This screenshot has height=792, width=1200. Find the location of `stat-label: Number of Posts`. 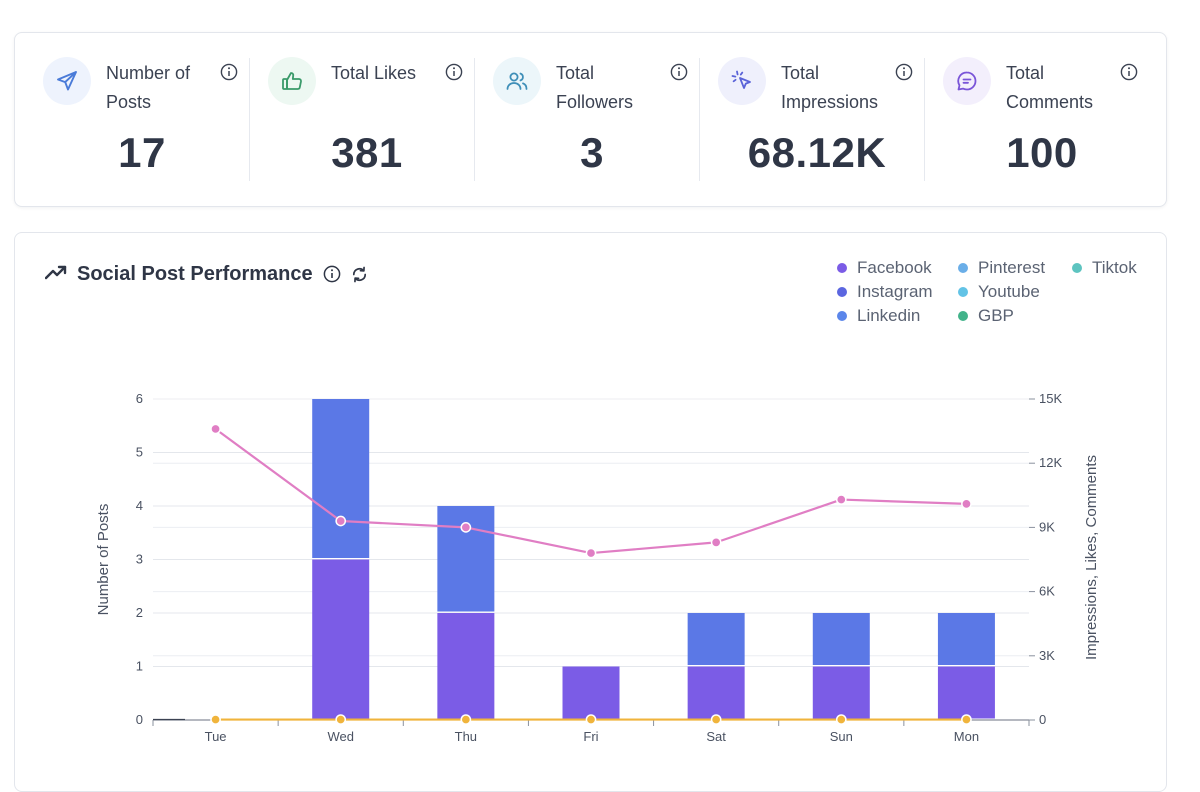

stat-label: Number of Posts is located at coordinates (148, 87).